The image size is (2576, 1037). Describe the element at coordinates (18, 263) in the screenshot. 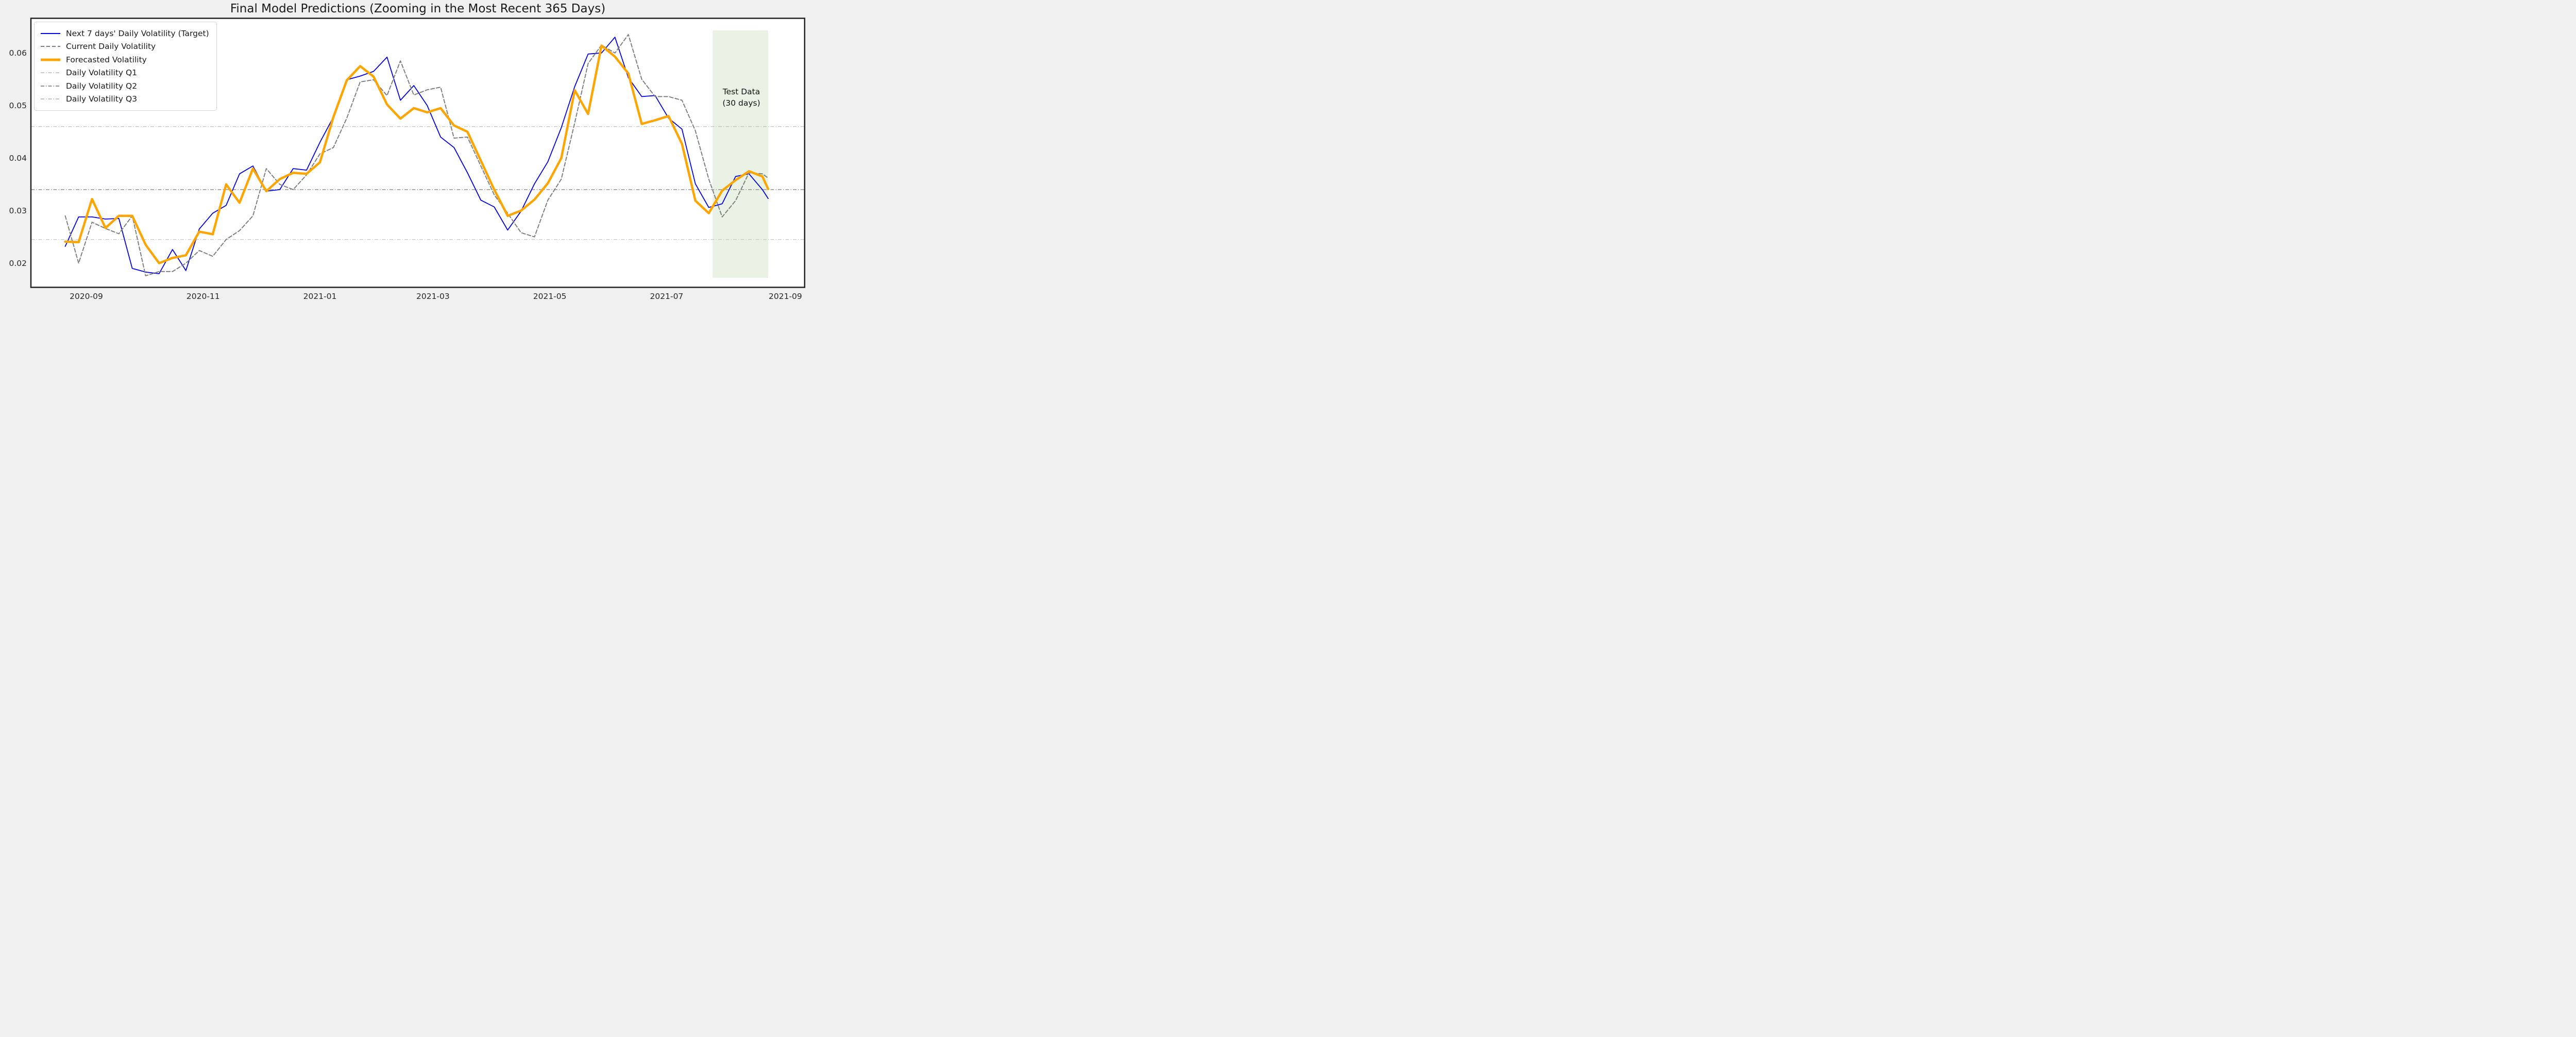

I see `y-tick-label-0.02: 0.02` at that location.